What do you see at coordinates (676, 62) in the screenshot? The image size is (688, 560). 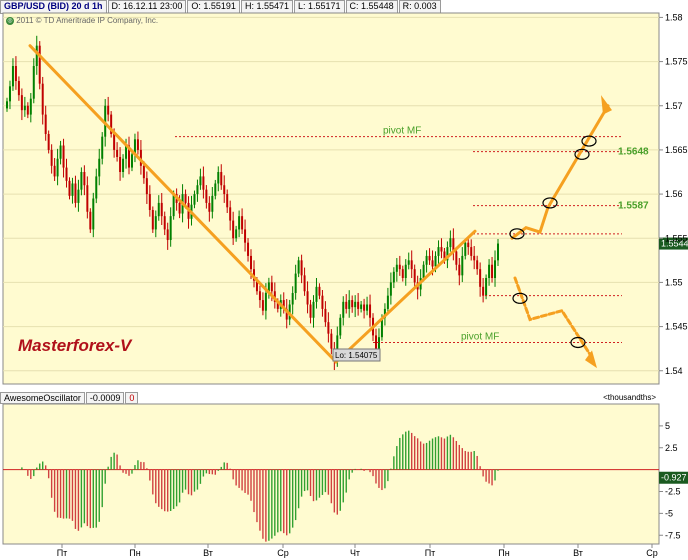 I see `price-tick-label: 1.575` at bounding box center [676, 62].